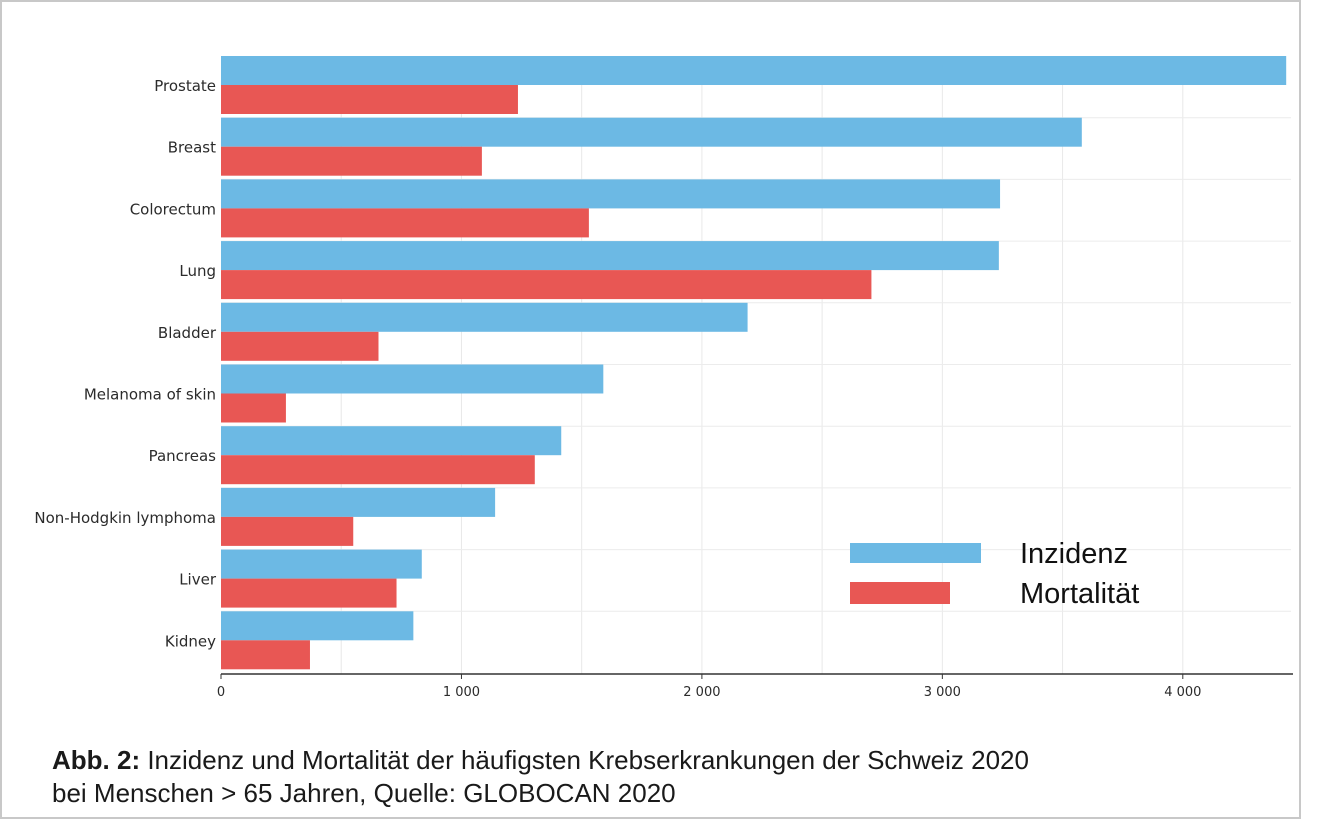 Image resolution: width=1327 pixels, height=819 pixels. I want to click on category-label: Breast, so click(192, 148).